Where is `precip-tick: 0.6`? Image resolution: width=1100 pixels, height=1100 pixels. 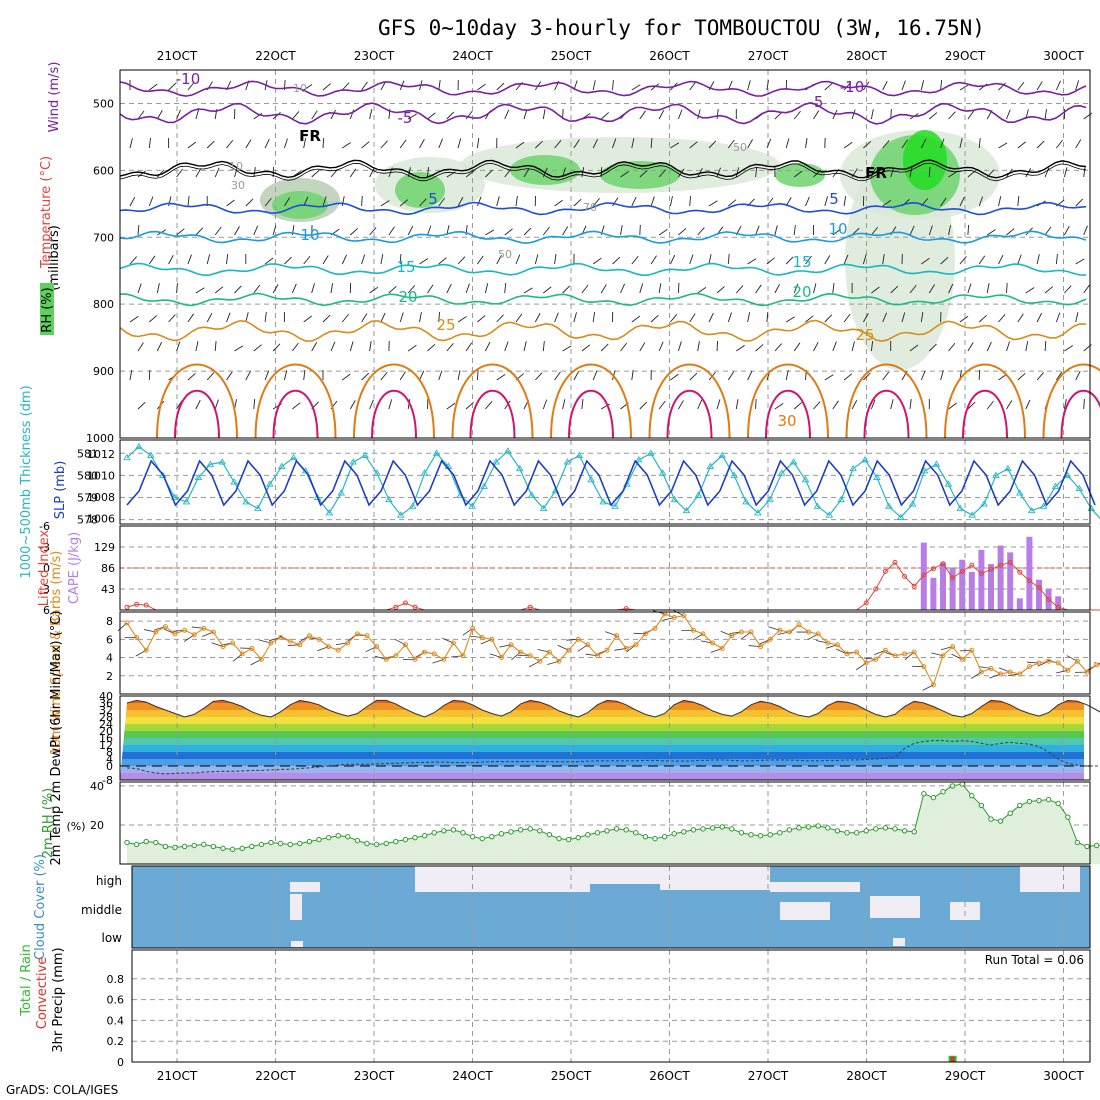
precip-tick: 0.6 is located at coordinates (116, 1000).